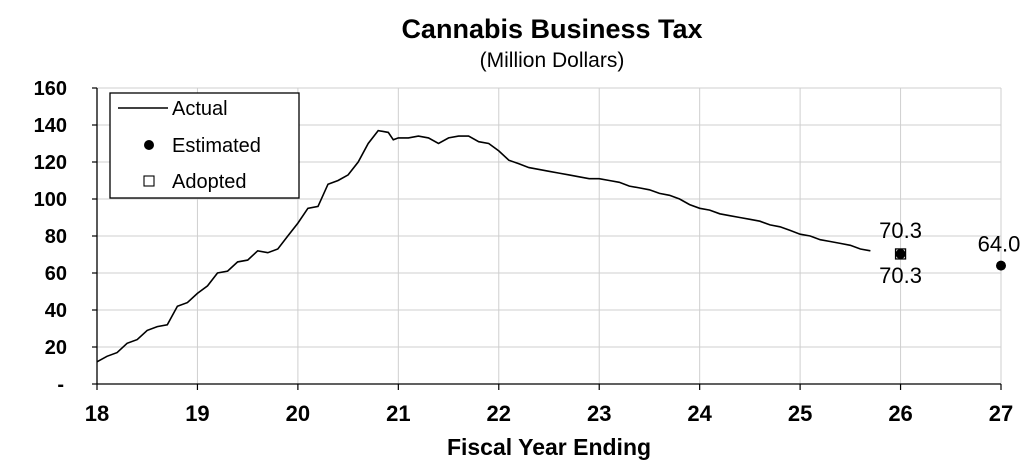 This screenshot has width=1031, height=463. What do you see at coordinates (552, 60) in the screenshot?
I see `chart-subtitle: (Million Dollars)` at bounding box center [552, 60].